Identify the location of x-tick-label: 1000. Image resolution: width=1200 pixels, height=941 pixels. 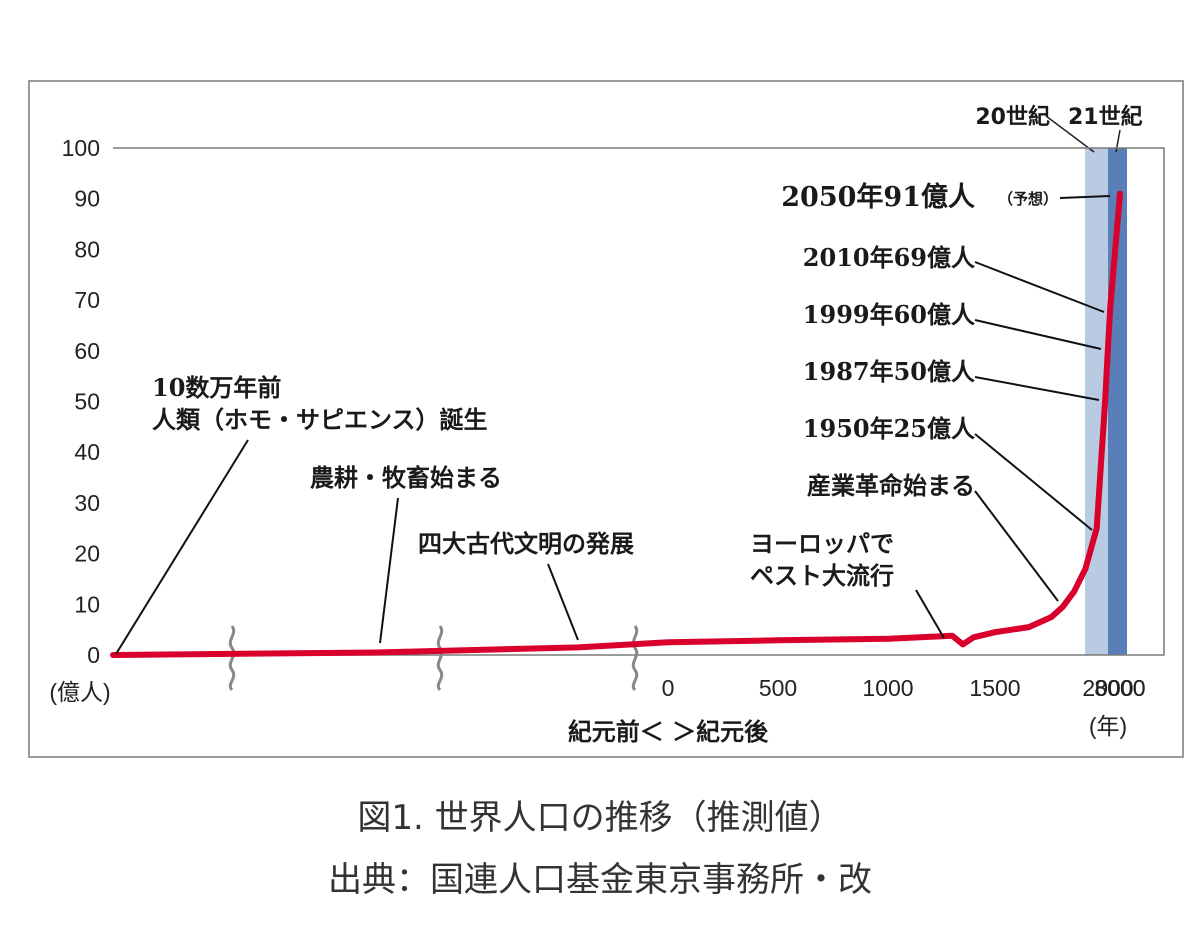
(887, 688).